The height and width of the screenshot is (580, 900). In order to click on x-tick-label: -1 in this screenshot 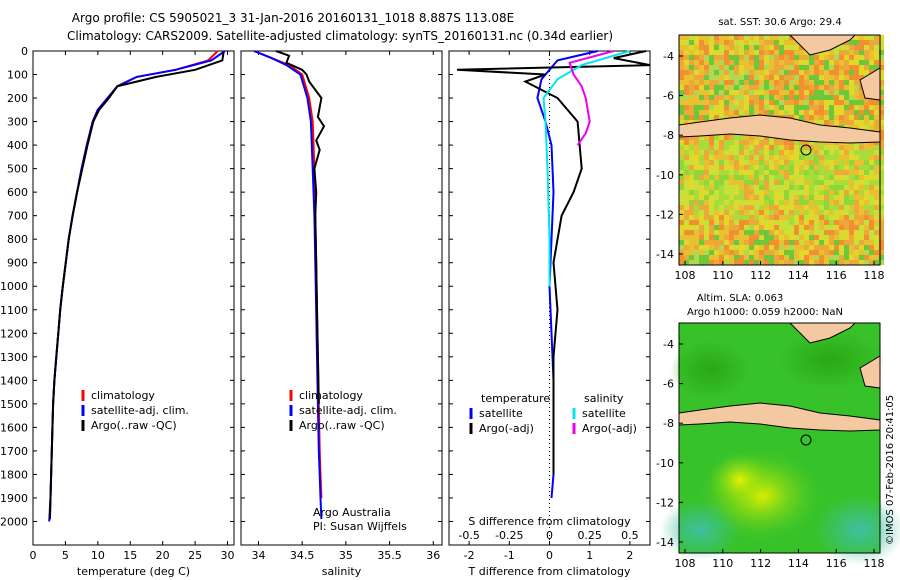, I will do `click(509, 555)`.